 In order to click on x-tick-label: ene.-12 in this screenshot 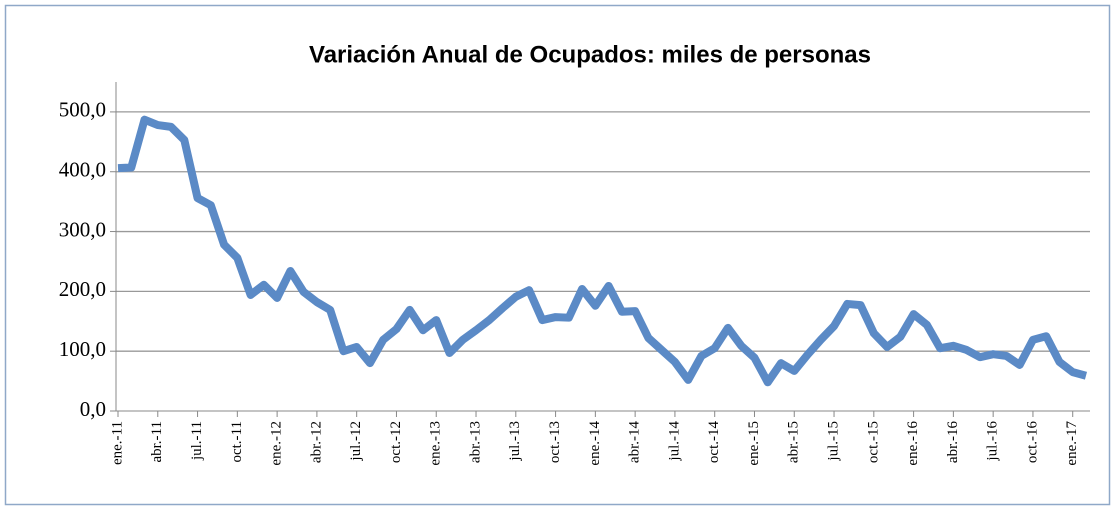, I will do `click(277, 443)`.